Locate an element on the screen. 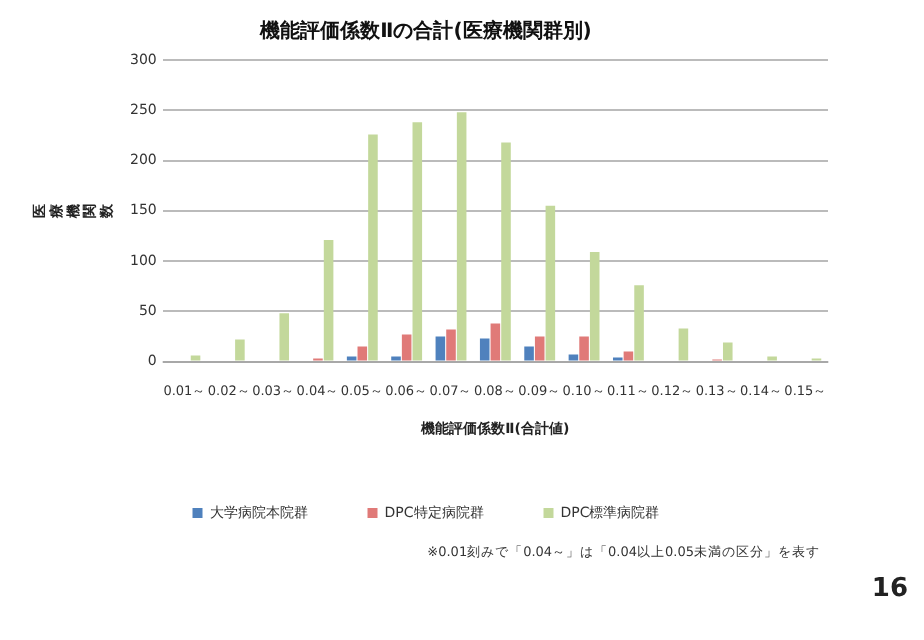 The height and width of the screenshot is (640, 924). text: 16 is located at coordinates (888, 589).